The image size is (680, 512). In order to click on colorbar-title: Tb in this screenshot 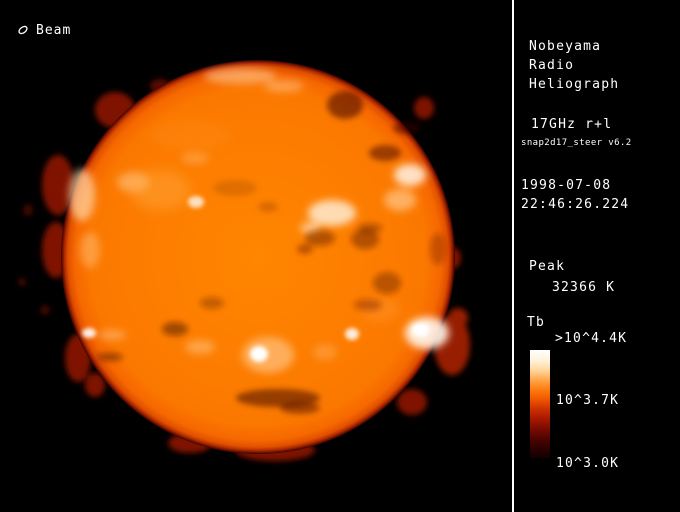, I will do `click(536, 322)`.